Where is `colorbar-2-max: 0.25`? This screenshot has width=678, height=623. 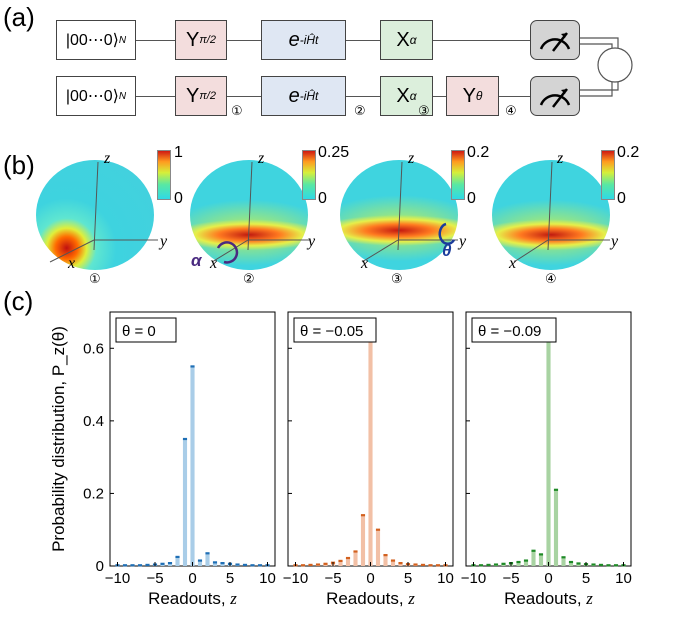
colorbar-2-max: 0.25 is located at coordinates (334, 152).